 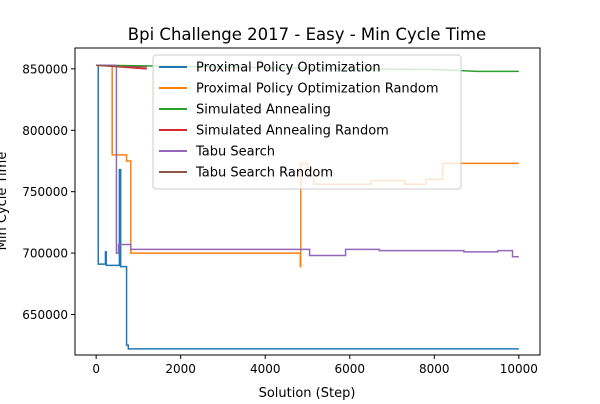 What do you see at coordinates (434, 369) in the screenshot?
I see `x-tick-label: 8000` at bounding box center [434, 369].